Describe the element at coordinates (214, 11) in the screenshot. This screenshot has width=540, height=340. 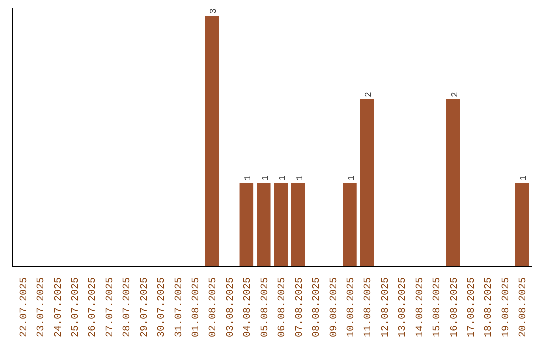
I see `data-label: 3` at that location.